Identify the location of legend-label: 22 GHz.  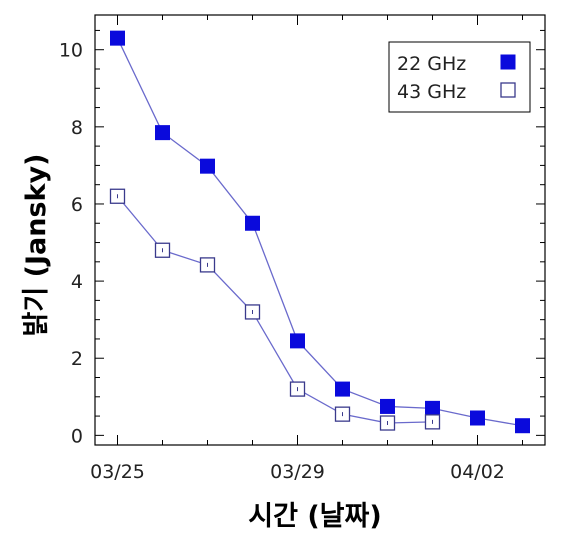
(431, 64).